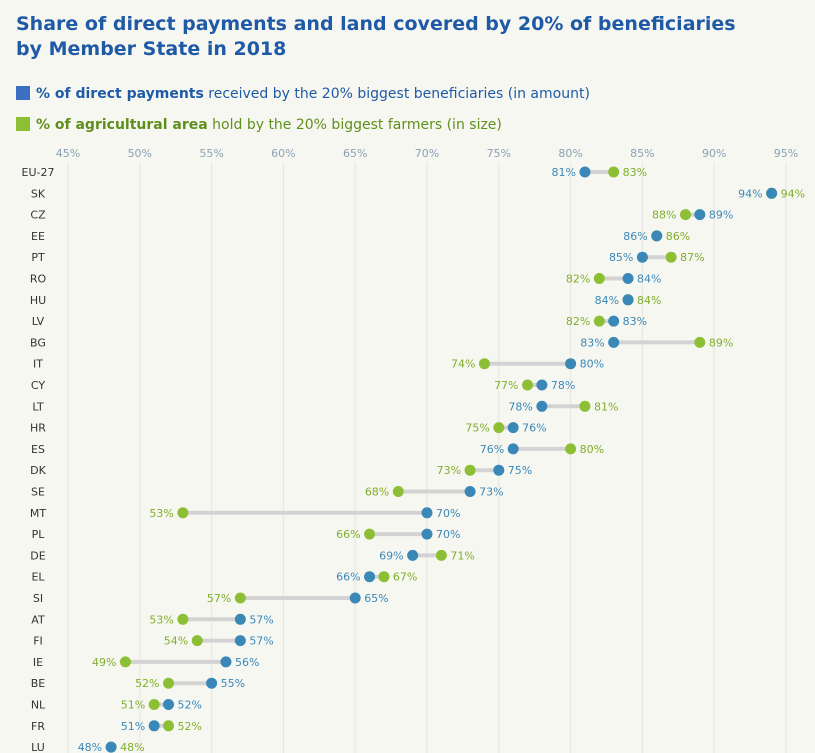  What do you see at coordinates (786, 153) in the screenshot?
I see `x-tick-label: 95%` at bounding box center [786, 153].